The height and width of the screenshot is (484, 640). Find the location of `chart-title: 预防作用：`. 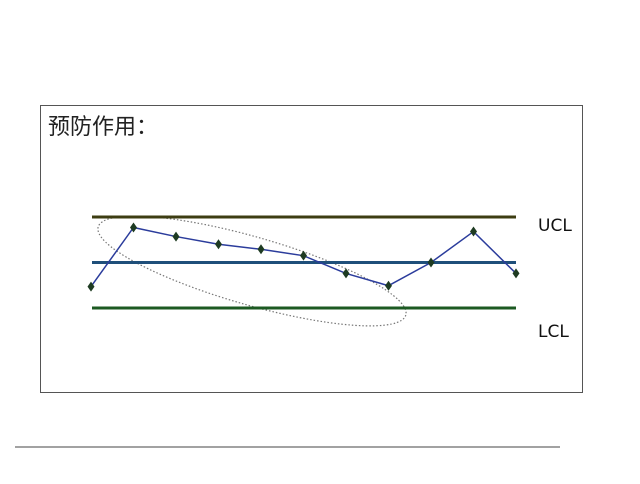

chart-title: 预防作用： is located at coordinates (103, 127).